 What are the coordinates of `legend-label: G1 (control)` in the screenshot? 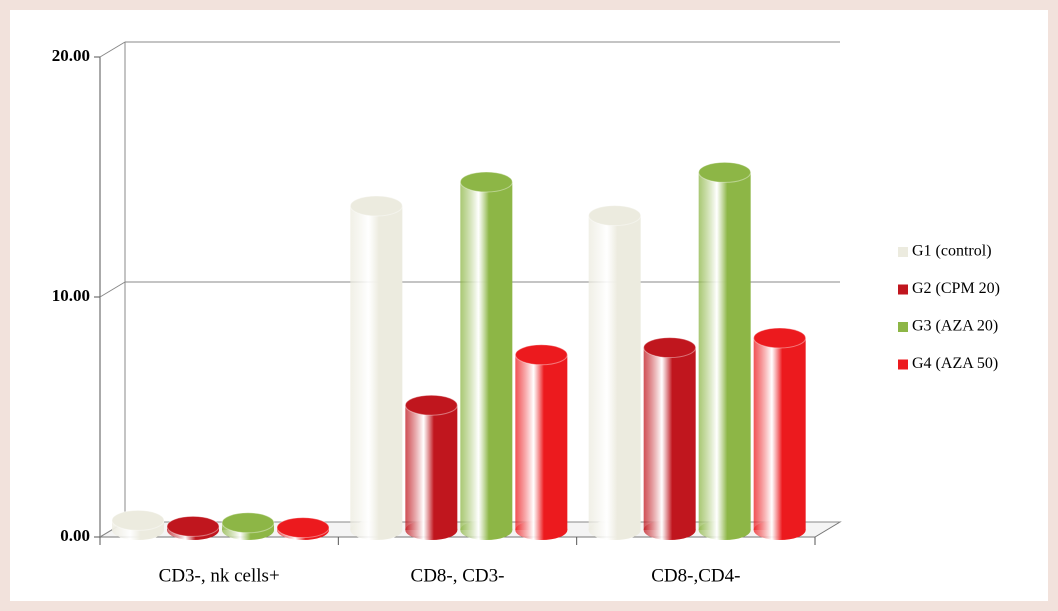 It's located at (952, 251).